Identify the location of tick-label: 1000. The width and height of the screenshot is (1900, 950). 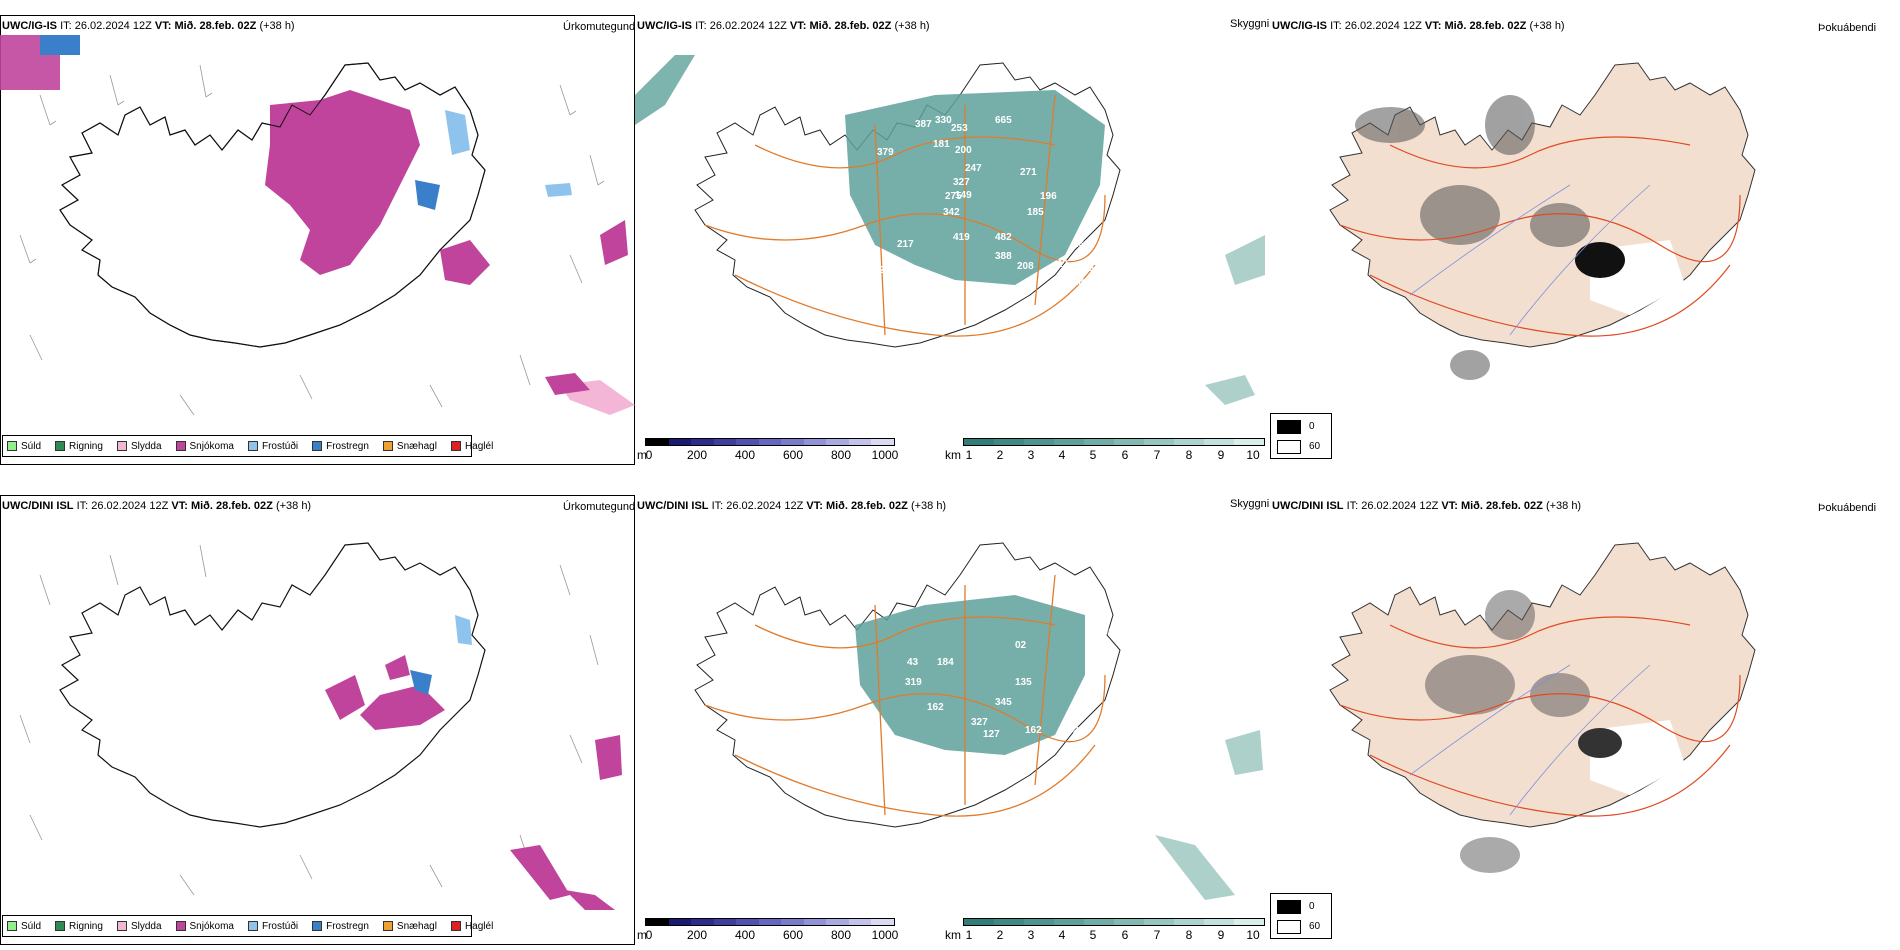
(885, 455).